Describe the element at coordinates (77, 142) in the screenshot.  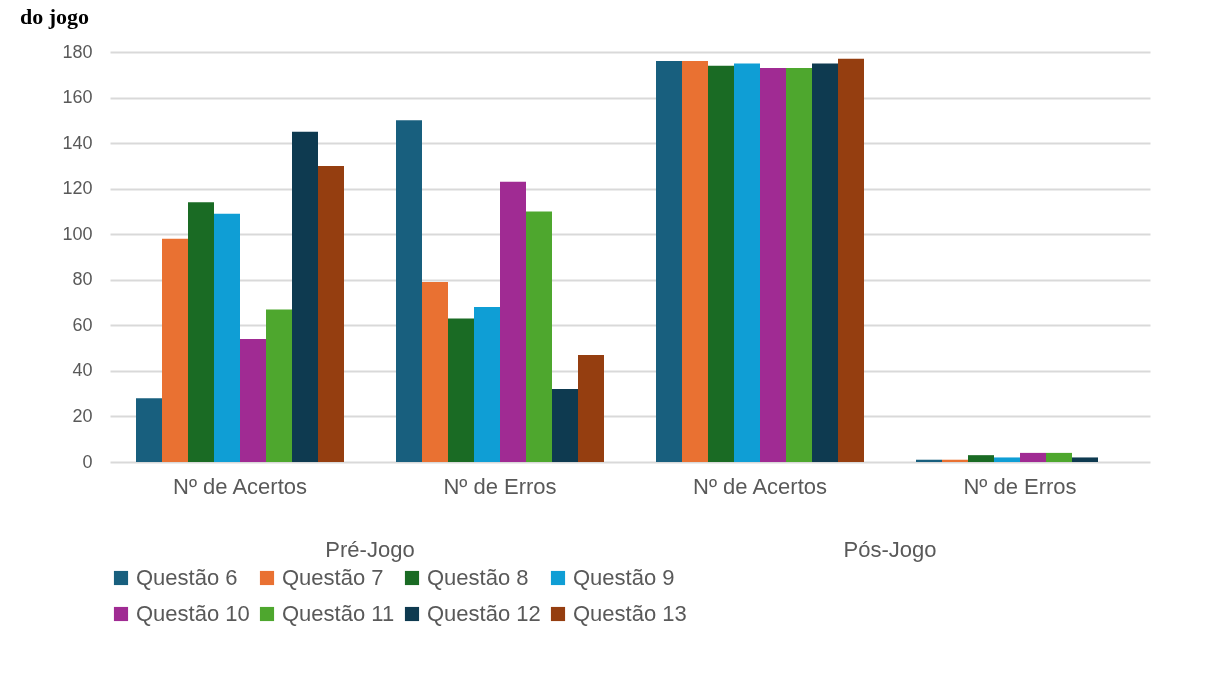
I see `y-tick-label: 140` at that location.